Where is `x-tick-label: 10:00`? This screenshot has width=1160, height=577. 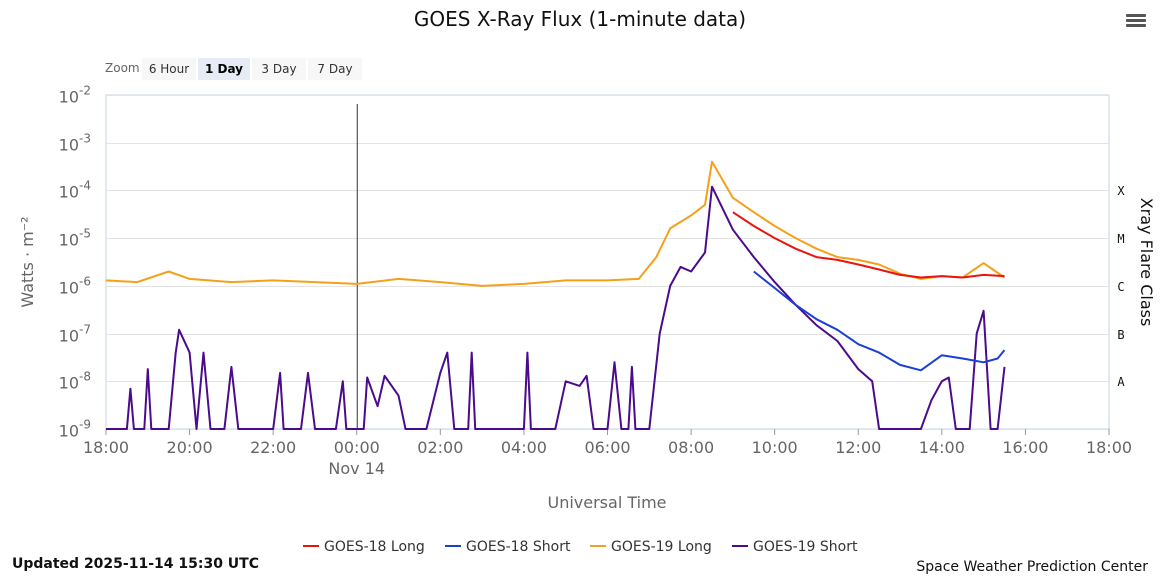 x-tick-label: 10:00 is located at coordinates (775, 447).